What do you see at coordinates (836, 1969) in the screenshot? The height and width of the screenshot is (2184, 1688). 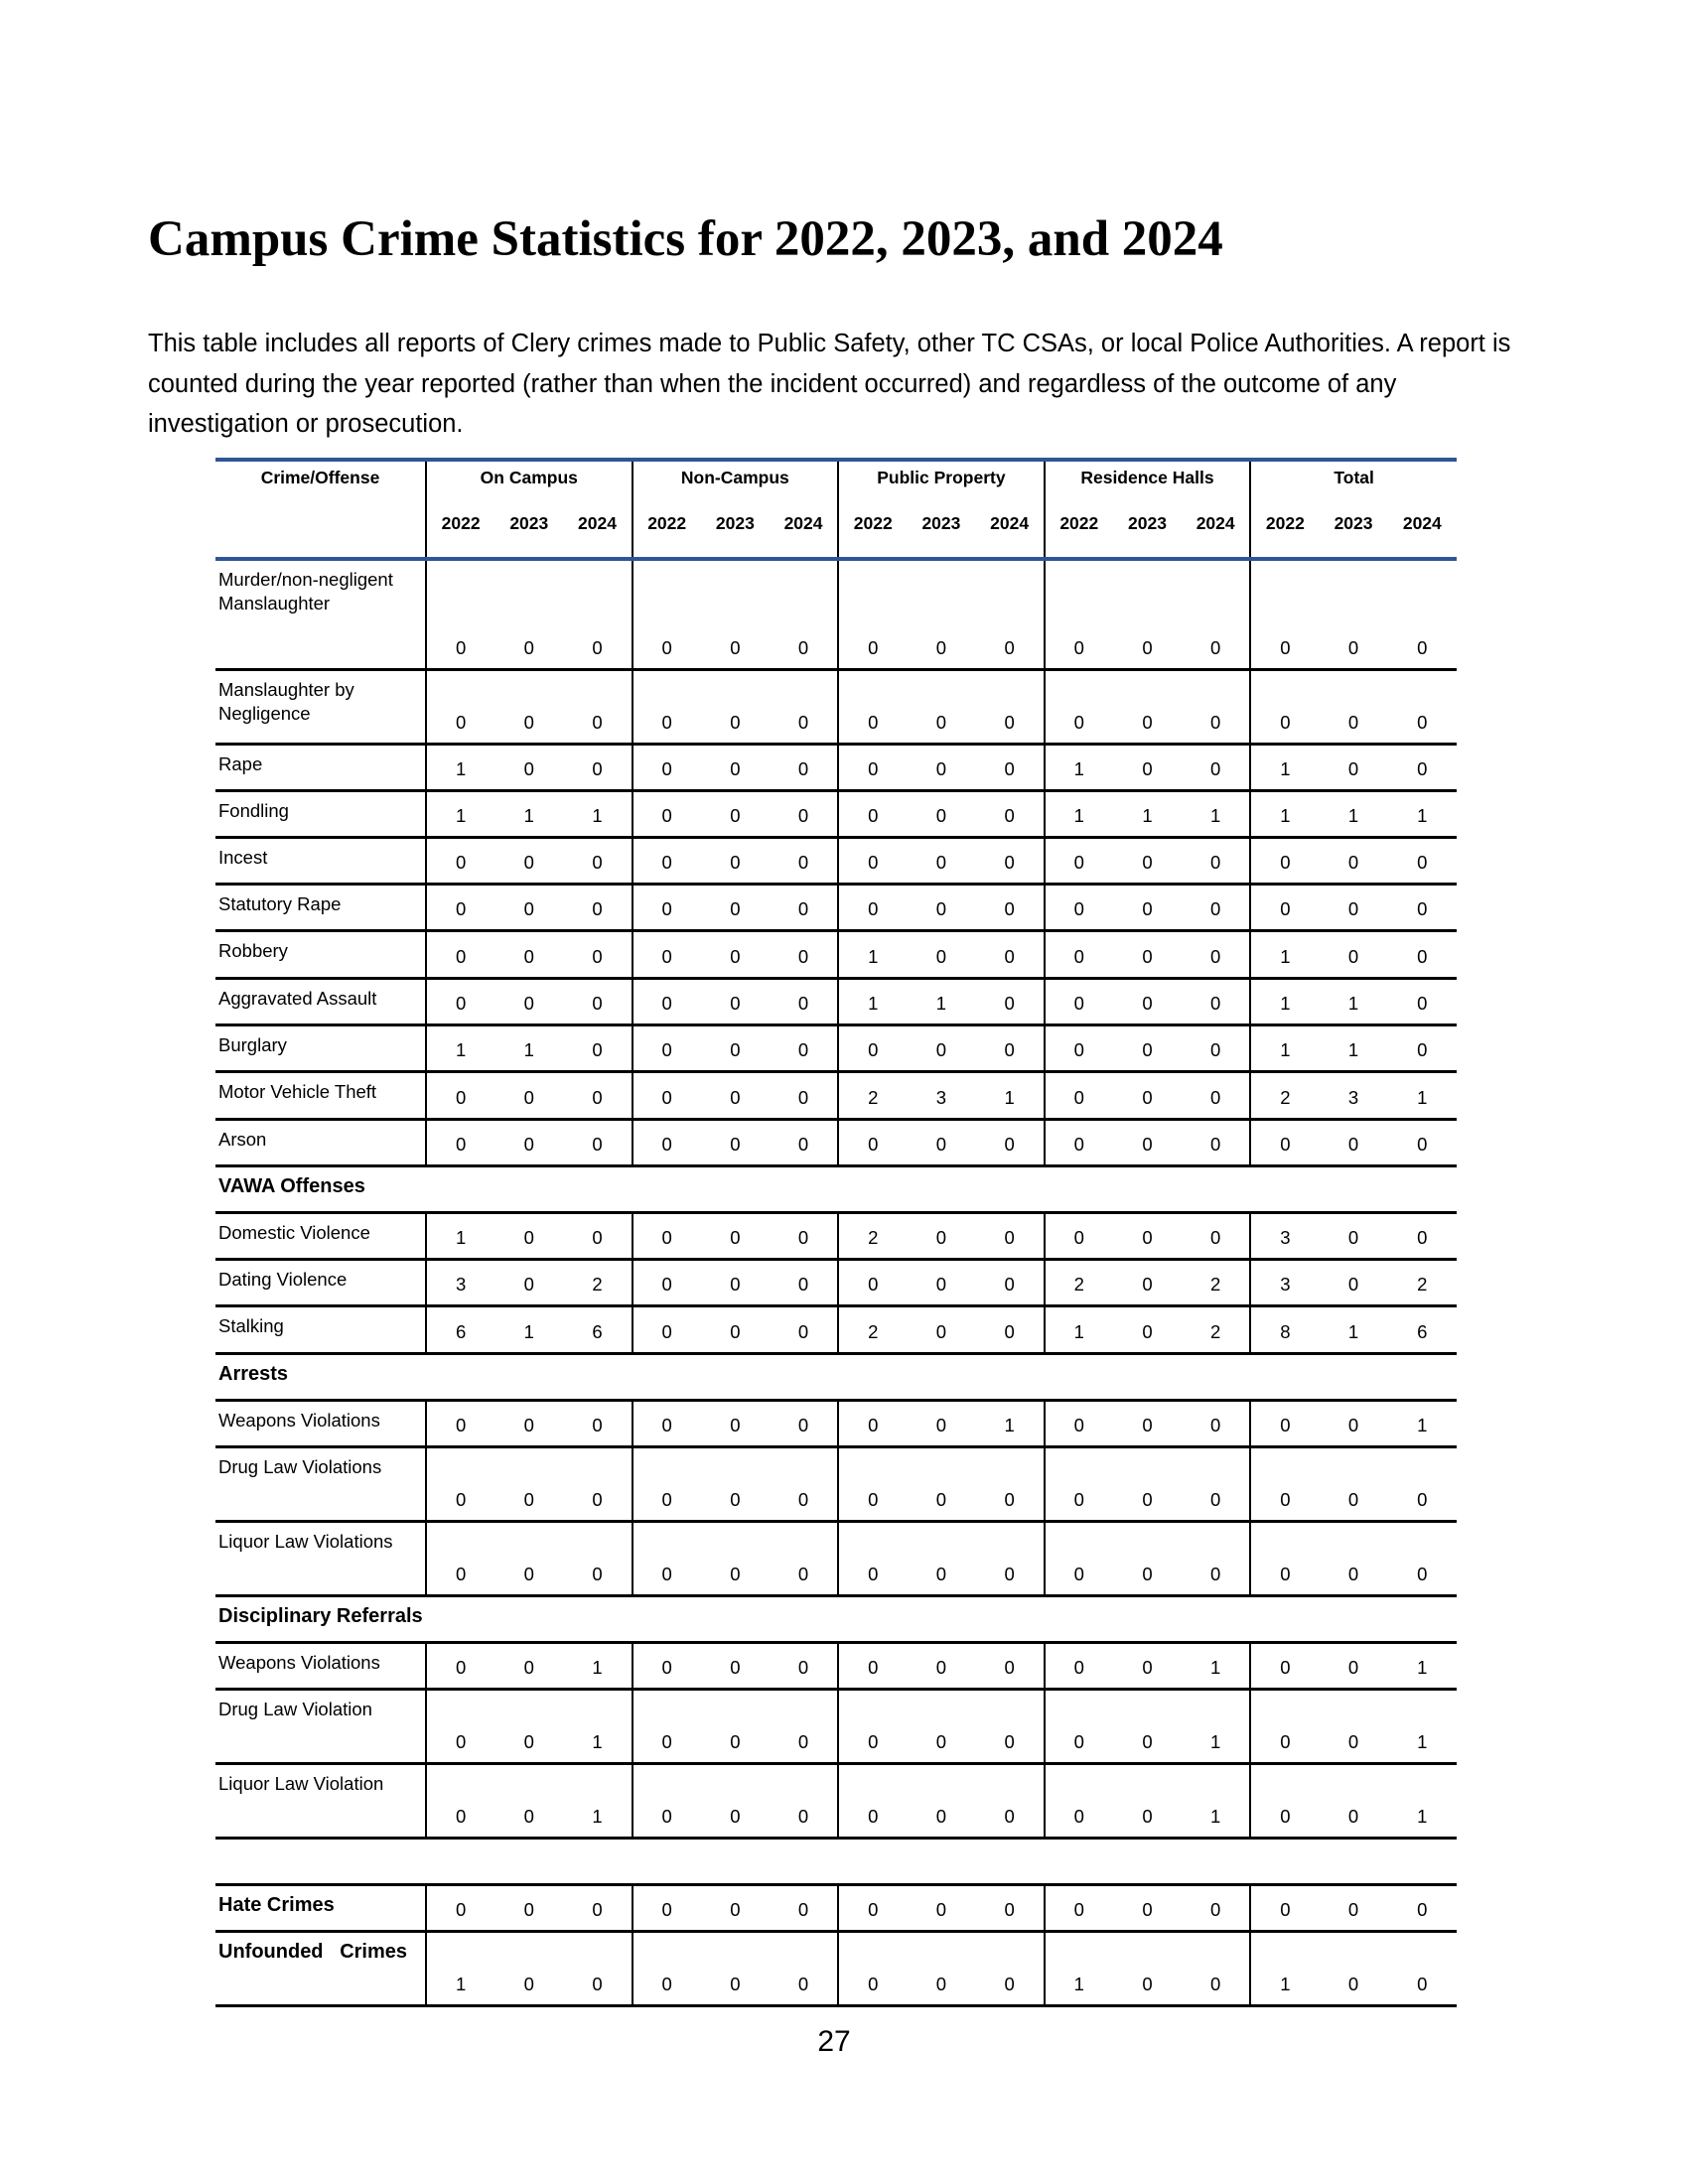 I see `table-row: Unfounded Crimes 1 0 0 0 0 0 0 0 0 1 0 0 1 0 0` at bounding box center [836, 1969].